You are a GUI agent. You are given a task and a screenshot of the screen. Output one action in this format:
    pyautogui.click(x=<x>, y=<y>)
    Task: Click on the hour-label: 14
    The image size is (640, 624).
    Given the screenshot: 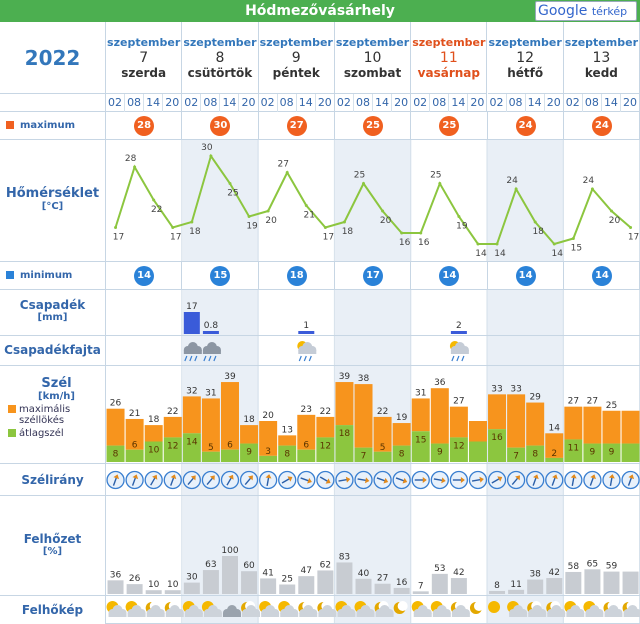 What is the action you would take?
    pyautogui.click(x=611, y=103)
    